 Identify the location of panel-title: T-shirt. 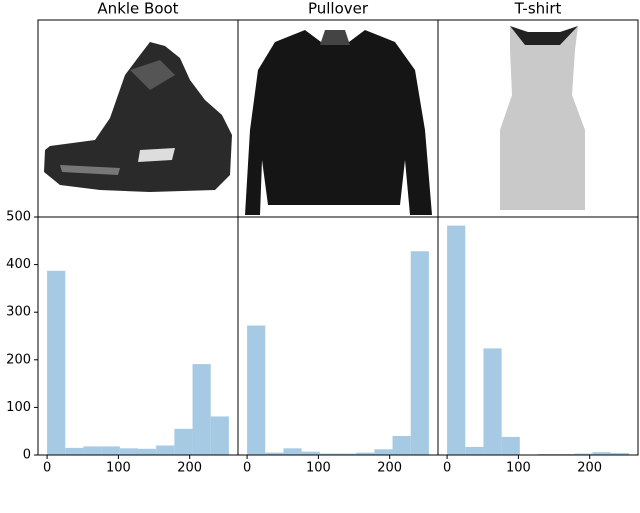
(538, 9).